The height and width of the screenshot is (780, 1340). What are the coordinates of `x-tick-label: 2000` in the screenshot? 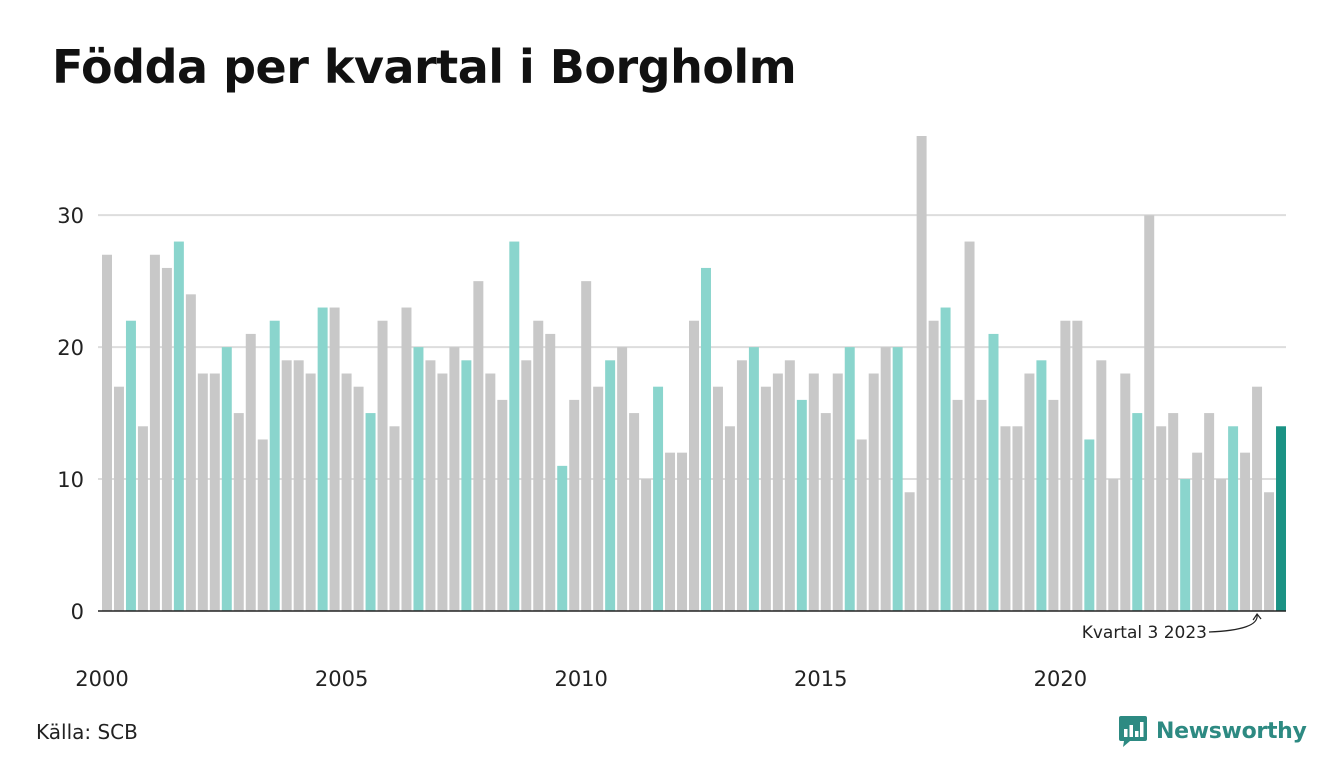 It's located at (101, 679).